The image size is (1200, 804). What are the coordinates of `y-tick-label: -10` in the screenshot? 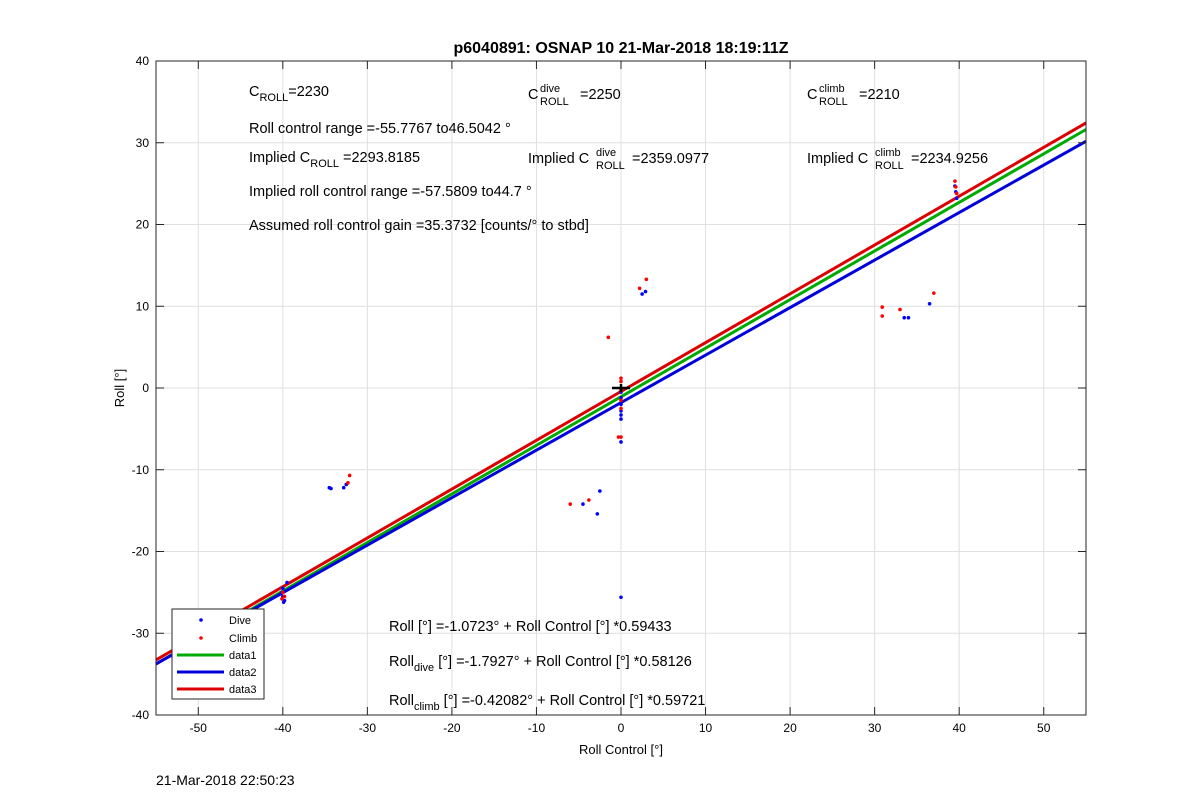 It's located at (141, 470).